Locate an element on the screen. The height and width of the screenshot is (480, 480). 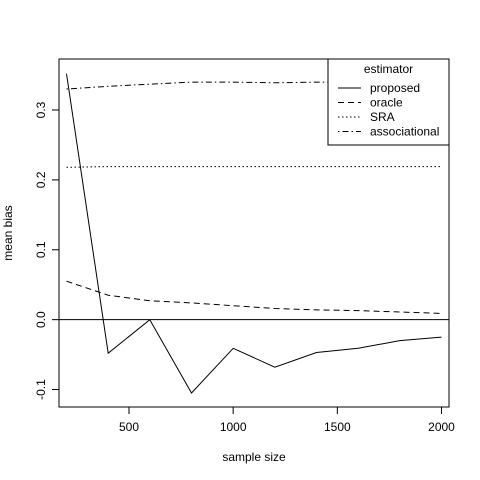
y-tick-label: 0.1 is located at coordinates (41, 249).